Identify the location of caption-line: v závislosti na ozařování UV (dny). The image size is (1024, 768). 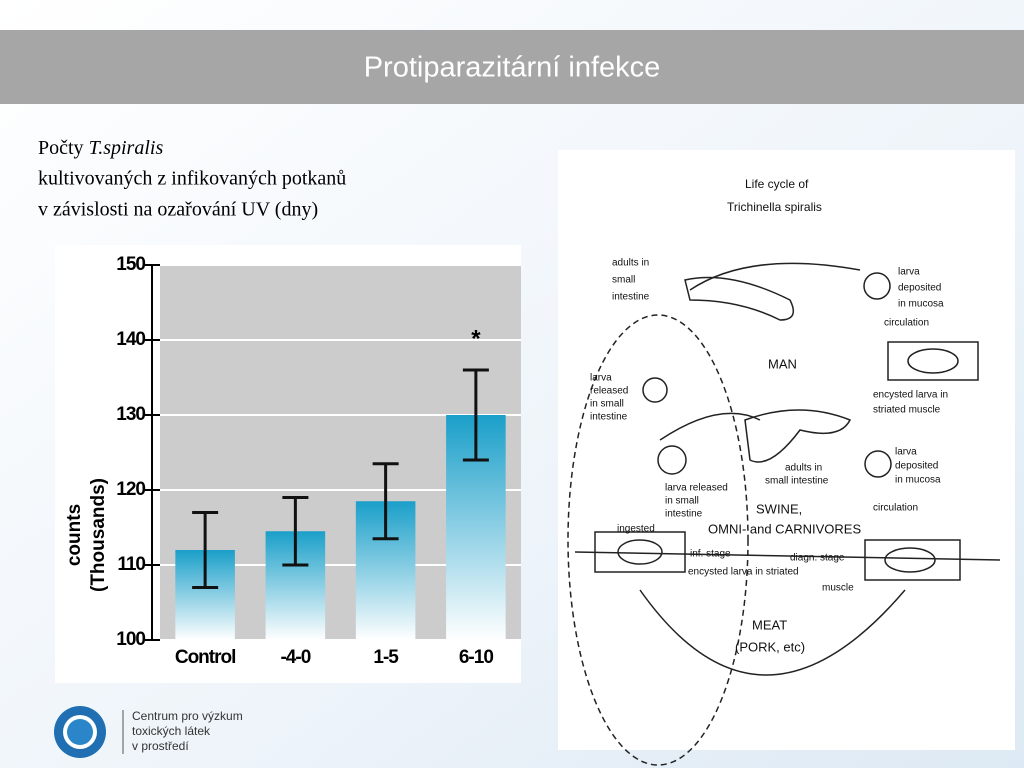
(178, 210).